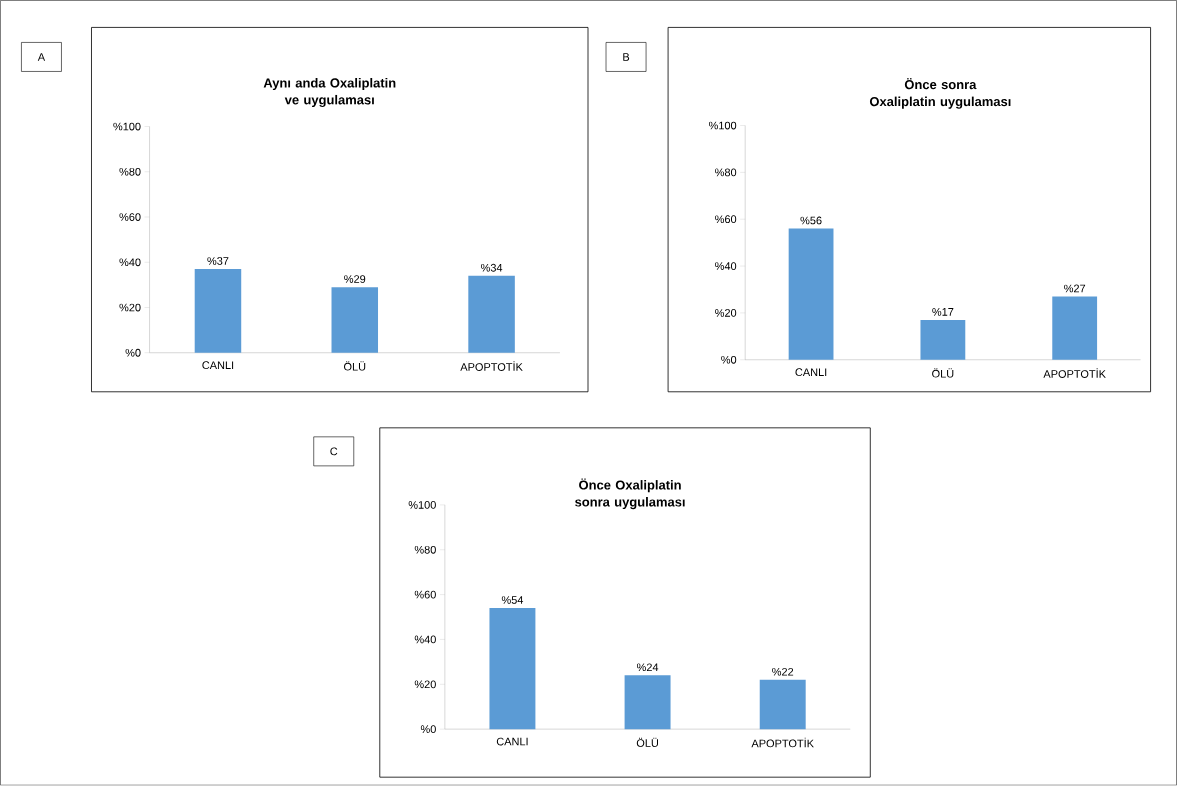 The image size is (1177, 786). What do you see at coordinates (940, 93) in the screenshot?
I see `chart-title: Önce sonra Oxaliplatin uygulaması` at bounding box center [940, 93].